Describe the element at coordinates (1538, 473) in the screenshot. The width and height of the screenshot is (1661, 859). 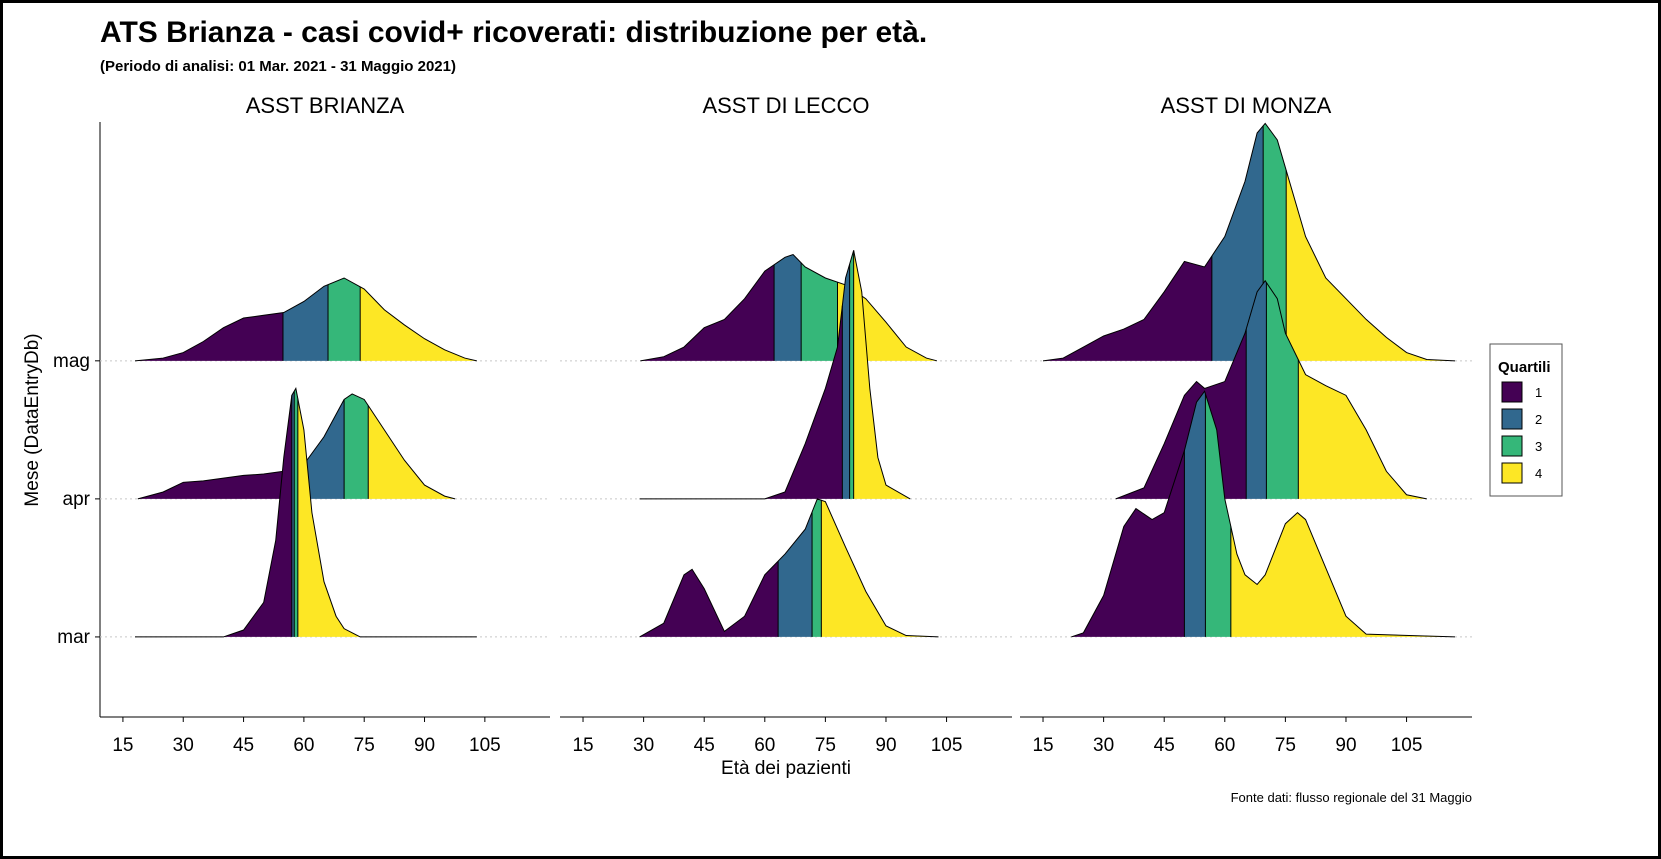
I see `legend-label: 4` at that location.